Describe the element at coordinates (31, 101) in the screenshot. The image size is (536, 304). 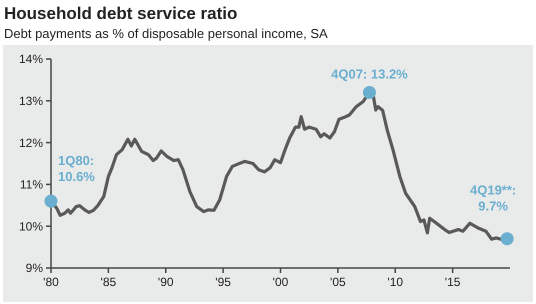
I see `y-tick-label: 13%` at that location.